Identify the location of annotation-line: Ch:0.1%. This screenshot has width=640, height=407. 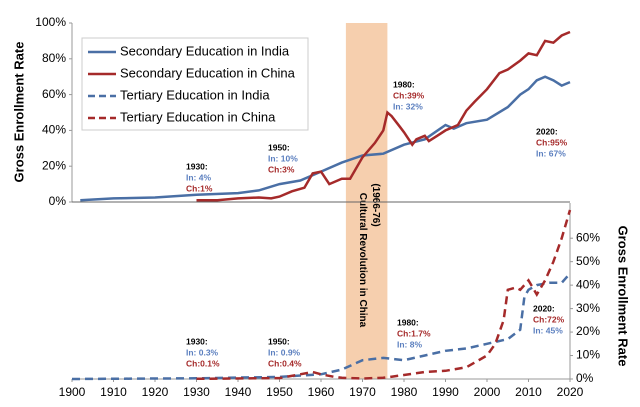
(203, 363).